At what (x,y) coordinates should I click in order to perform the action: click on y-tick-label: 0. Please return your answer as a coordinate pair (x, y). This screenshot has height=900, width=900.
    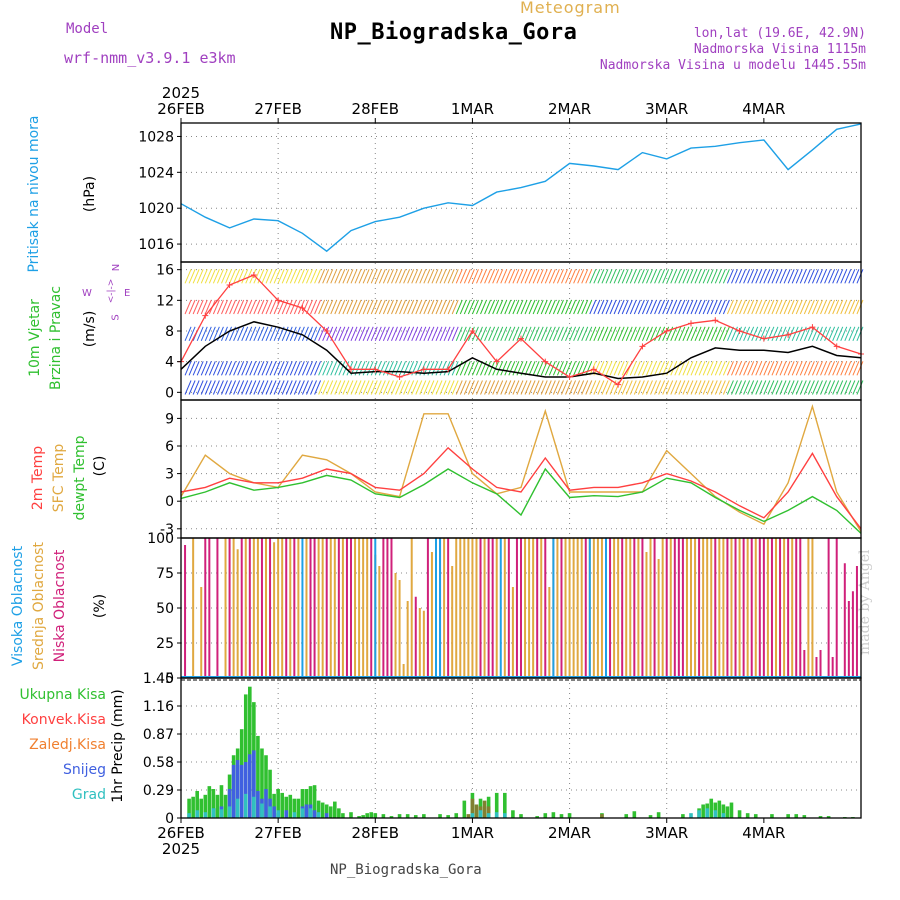
    Looking at the image, I should click on (169, 393).